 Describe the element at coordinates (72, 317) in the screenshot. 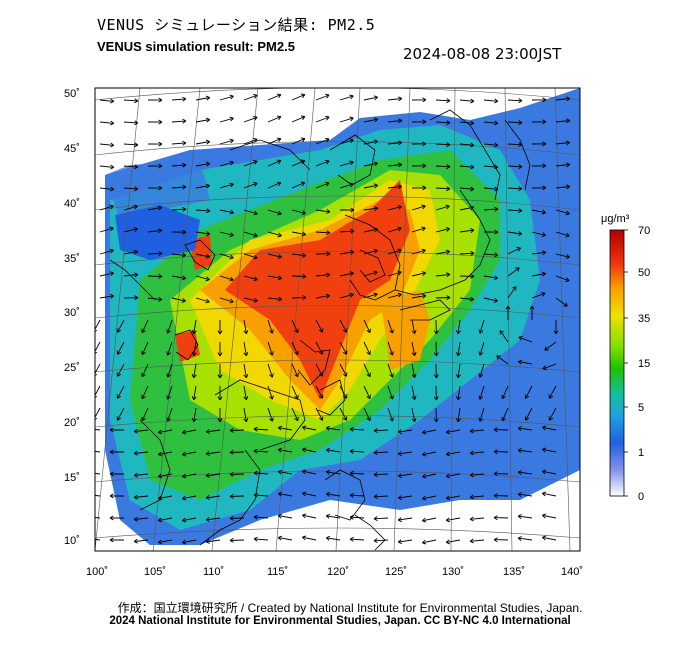

I see `latitude-ticks: 50˚ 45˚ 40˚ 35˚ 30˚ 25˚ 20˚ 15˚ 10˚` at that location.